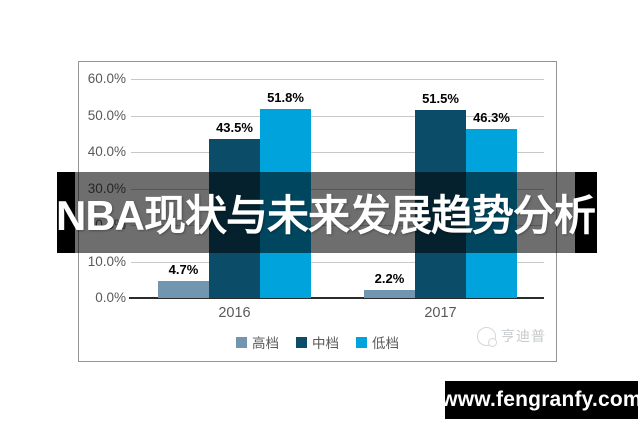 This screenshot has height=426, width=640. Describe the element at coordinates (336, 298) in the screenshot. I see `x-axis-line` at that location.